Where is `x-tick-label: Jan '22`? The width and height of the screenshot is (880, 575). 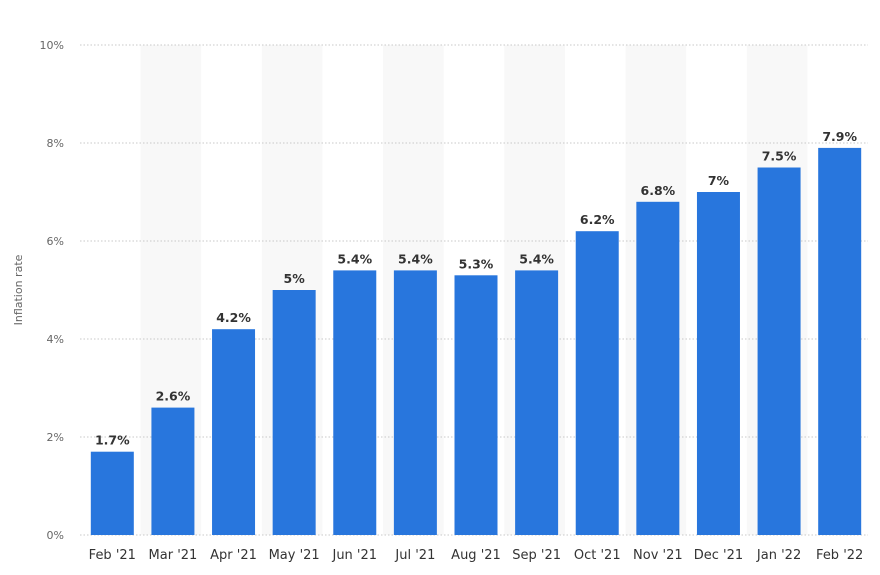 x-tick-label: Jan '22 is located at coordinates (778, 555).